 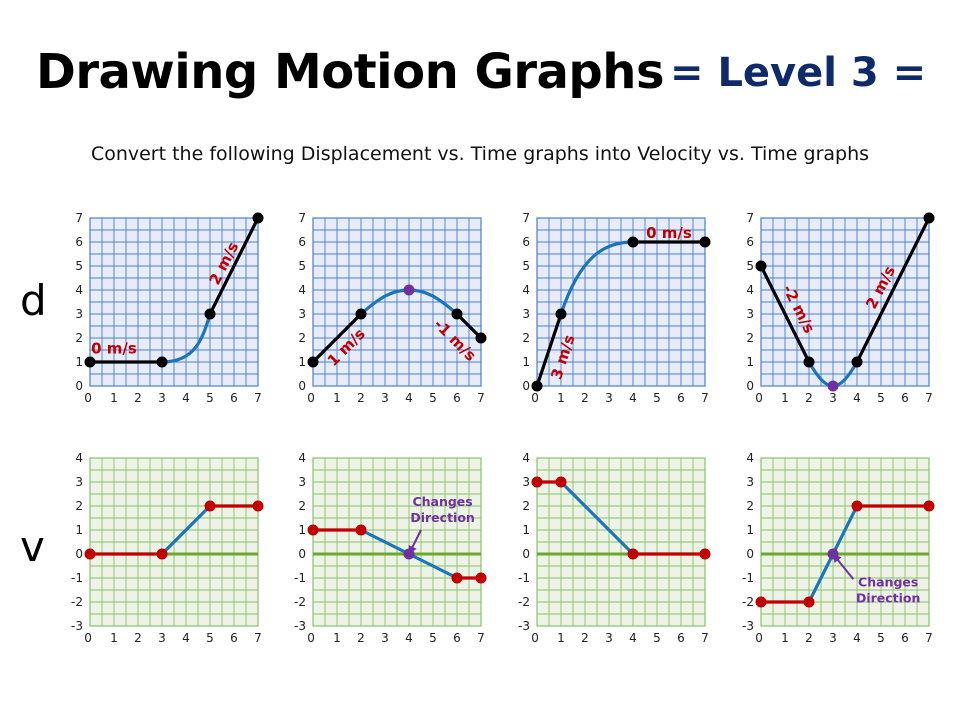 What do you see at coordinates (597, 278) in the screenshot?
I see `series-curve` at bounding box center [597, 278].